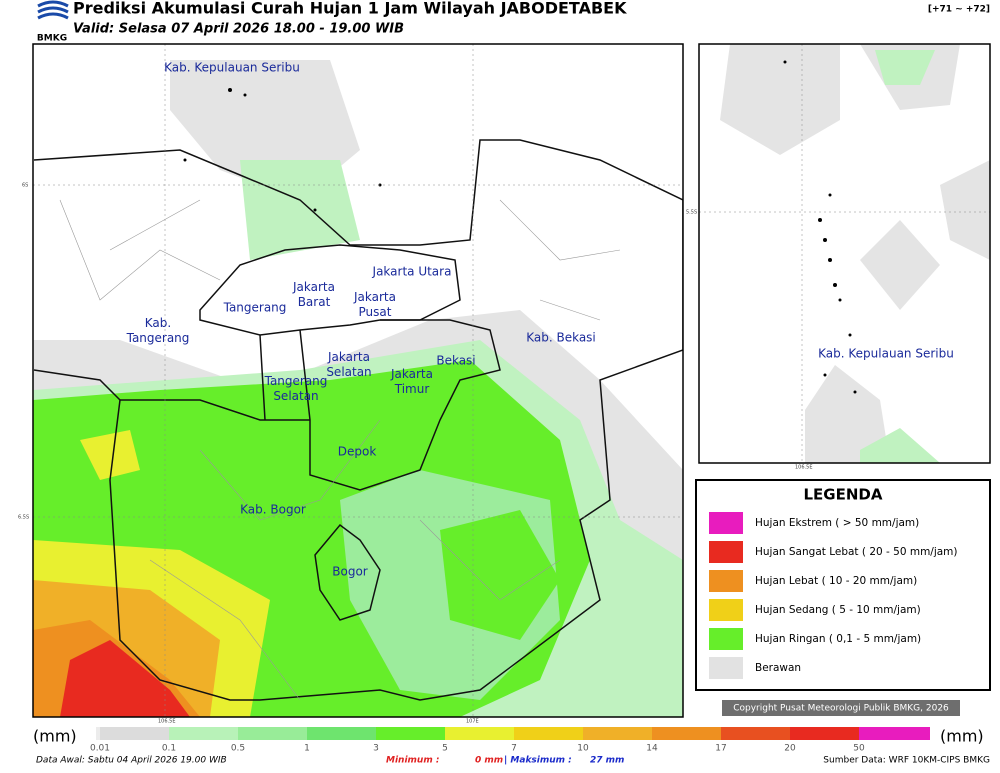 This screenshot has height=773, width=1000. Describe the element at coordinates (859, 749) in the screenshot. I see `scale-tick-label: 50` at that location.